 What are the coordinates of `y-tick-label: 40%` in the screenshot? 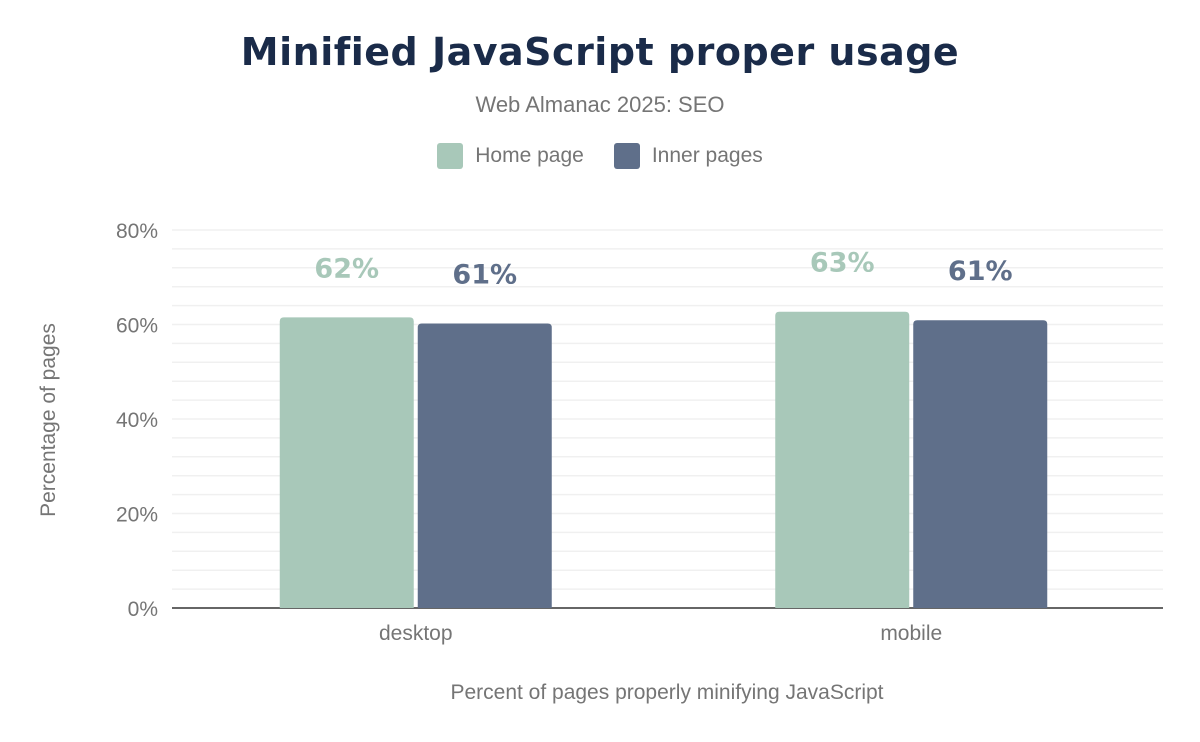 It's located at (137, 420).